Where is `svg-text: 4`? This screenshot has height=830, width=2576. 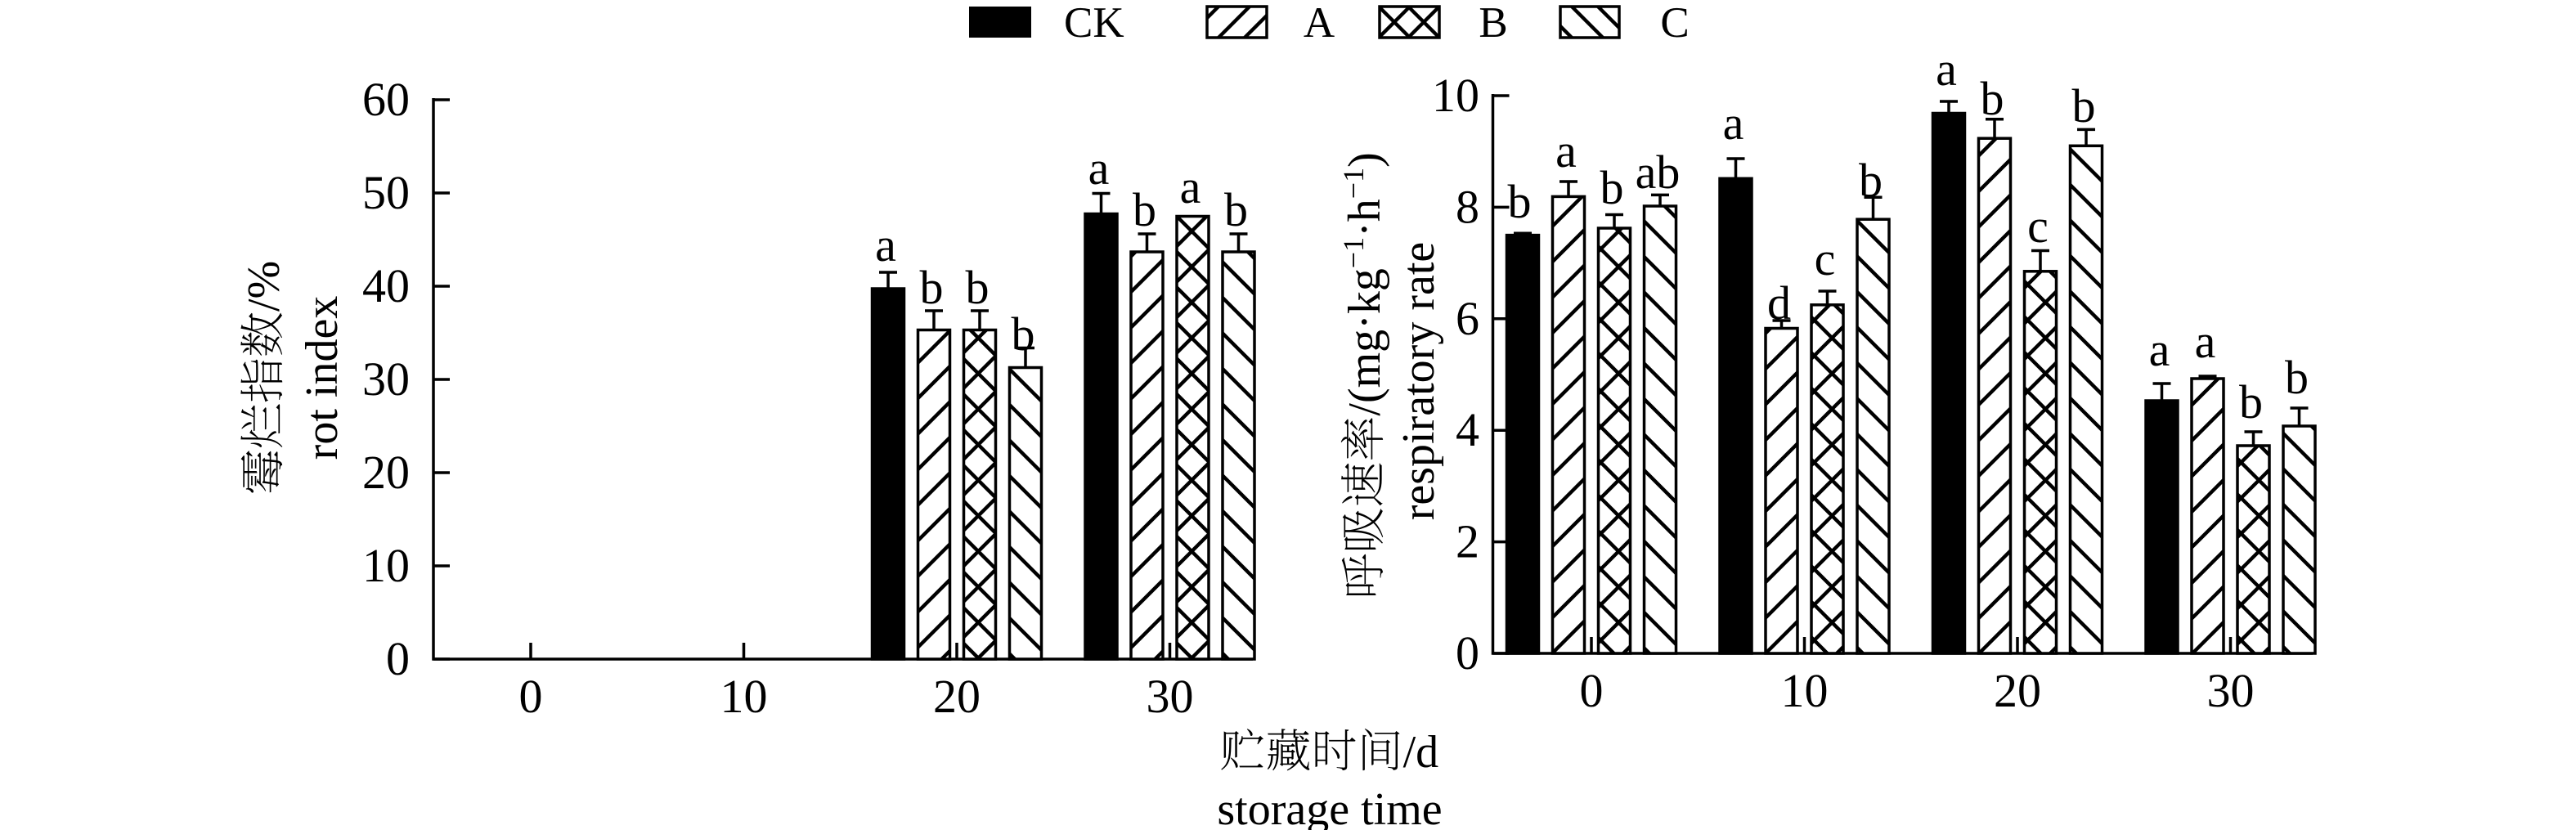
svg-text: 4 is located at coordinates (1468, 429).